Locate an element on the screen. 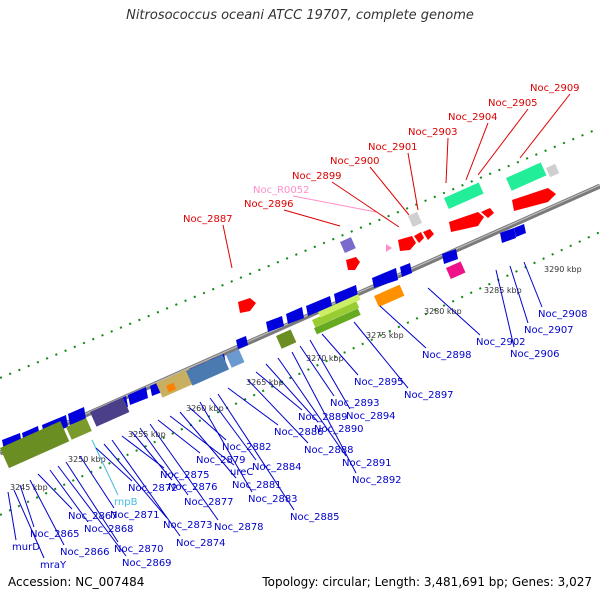  bottom-gene-label: Noc_2883 is located at coordinates (273, 499).